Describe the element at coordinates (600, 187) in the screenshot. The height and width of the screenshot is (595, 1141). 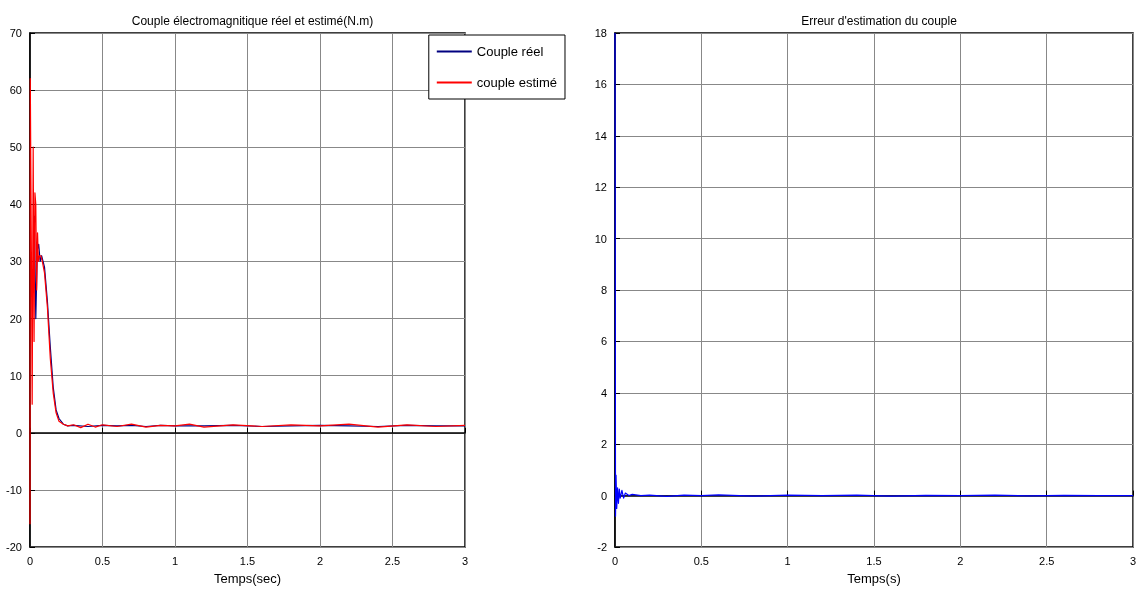
I see `y-tick-label: 12` at that location.